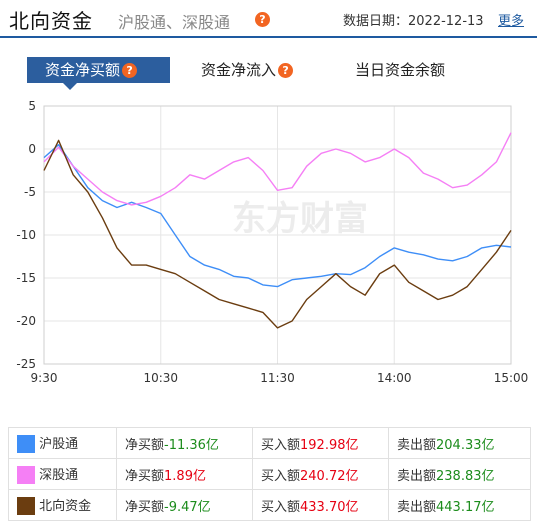  I want to click on buy-value: 240.72亿, so click(329, 476).